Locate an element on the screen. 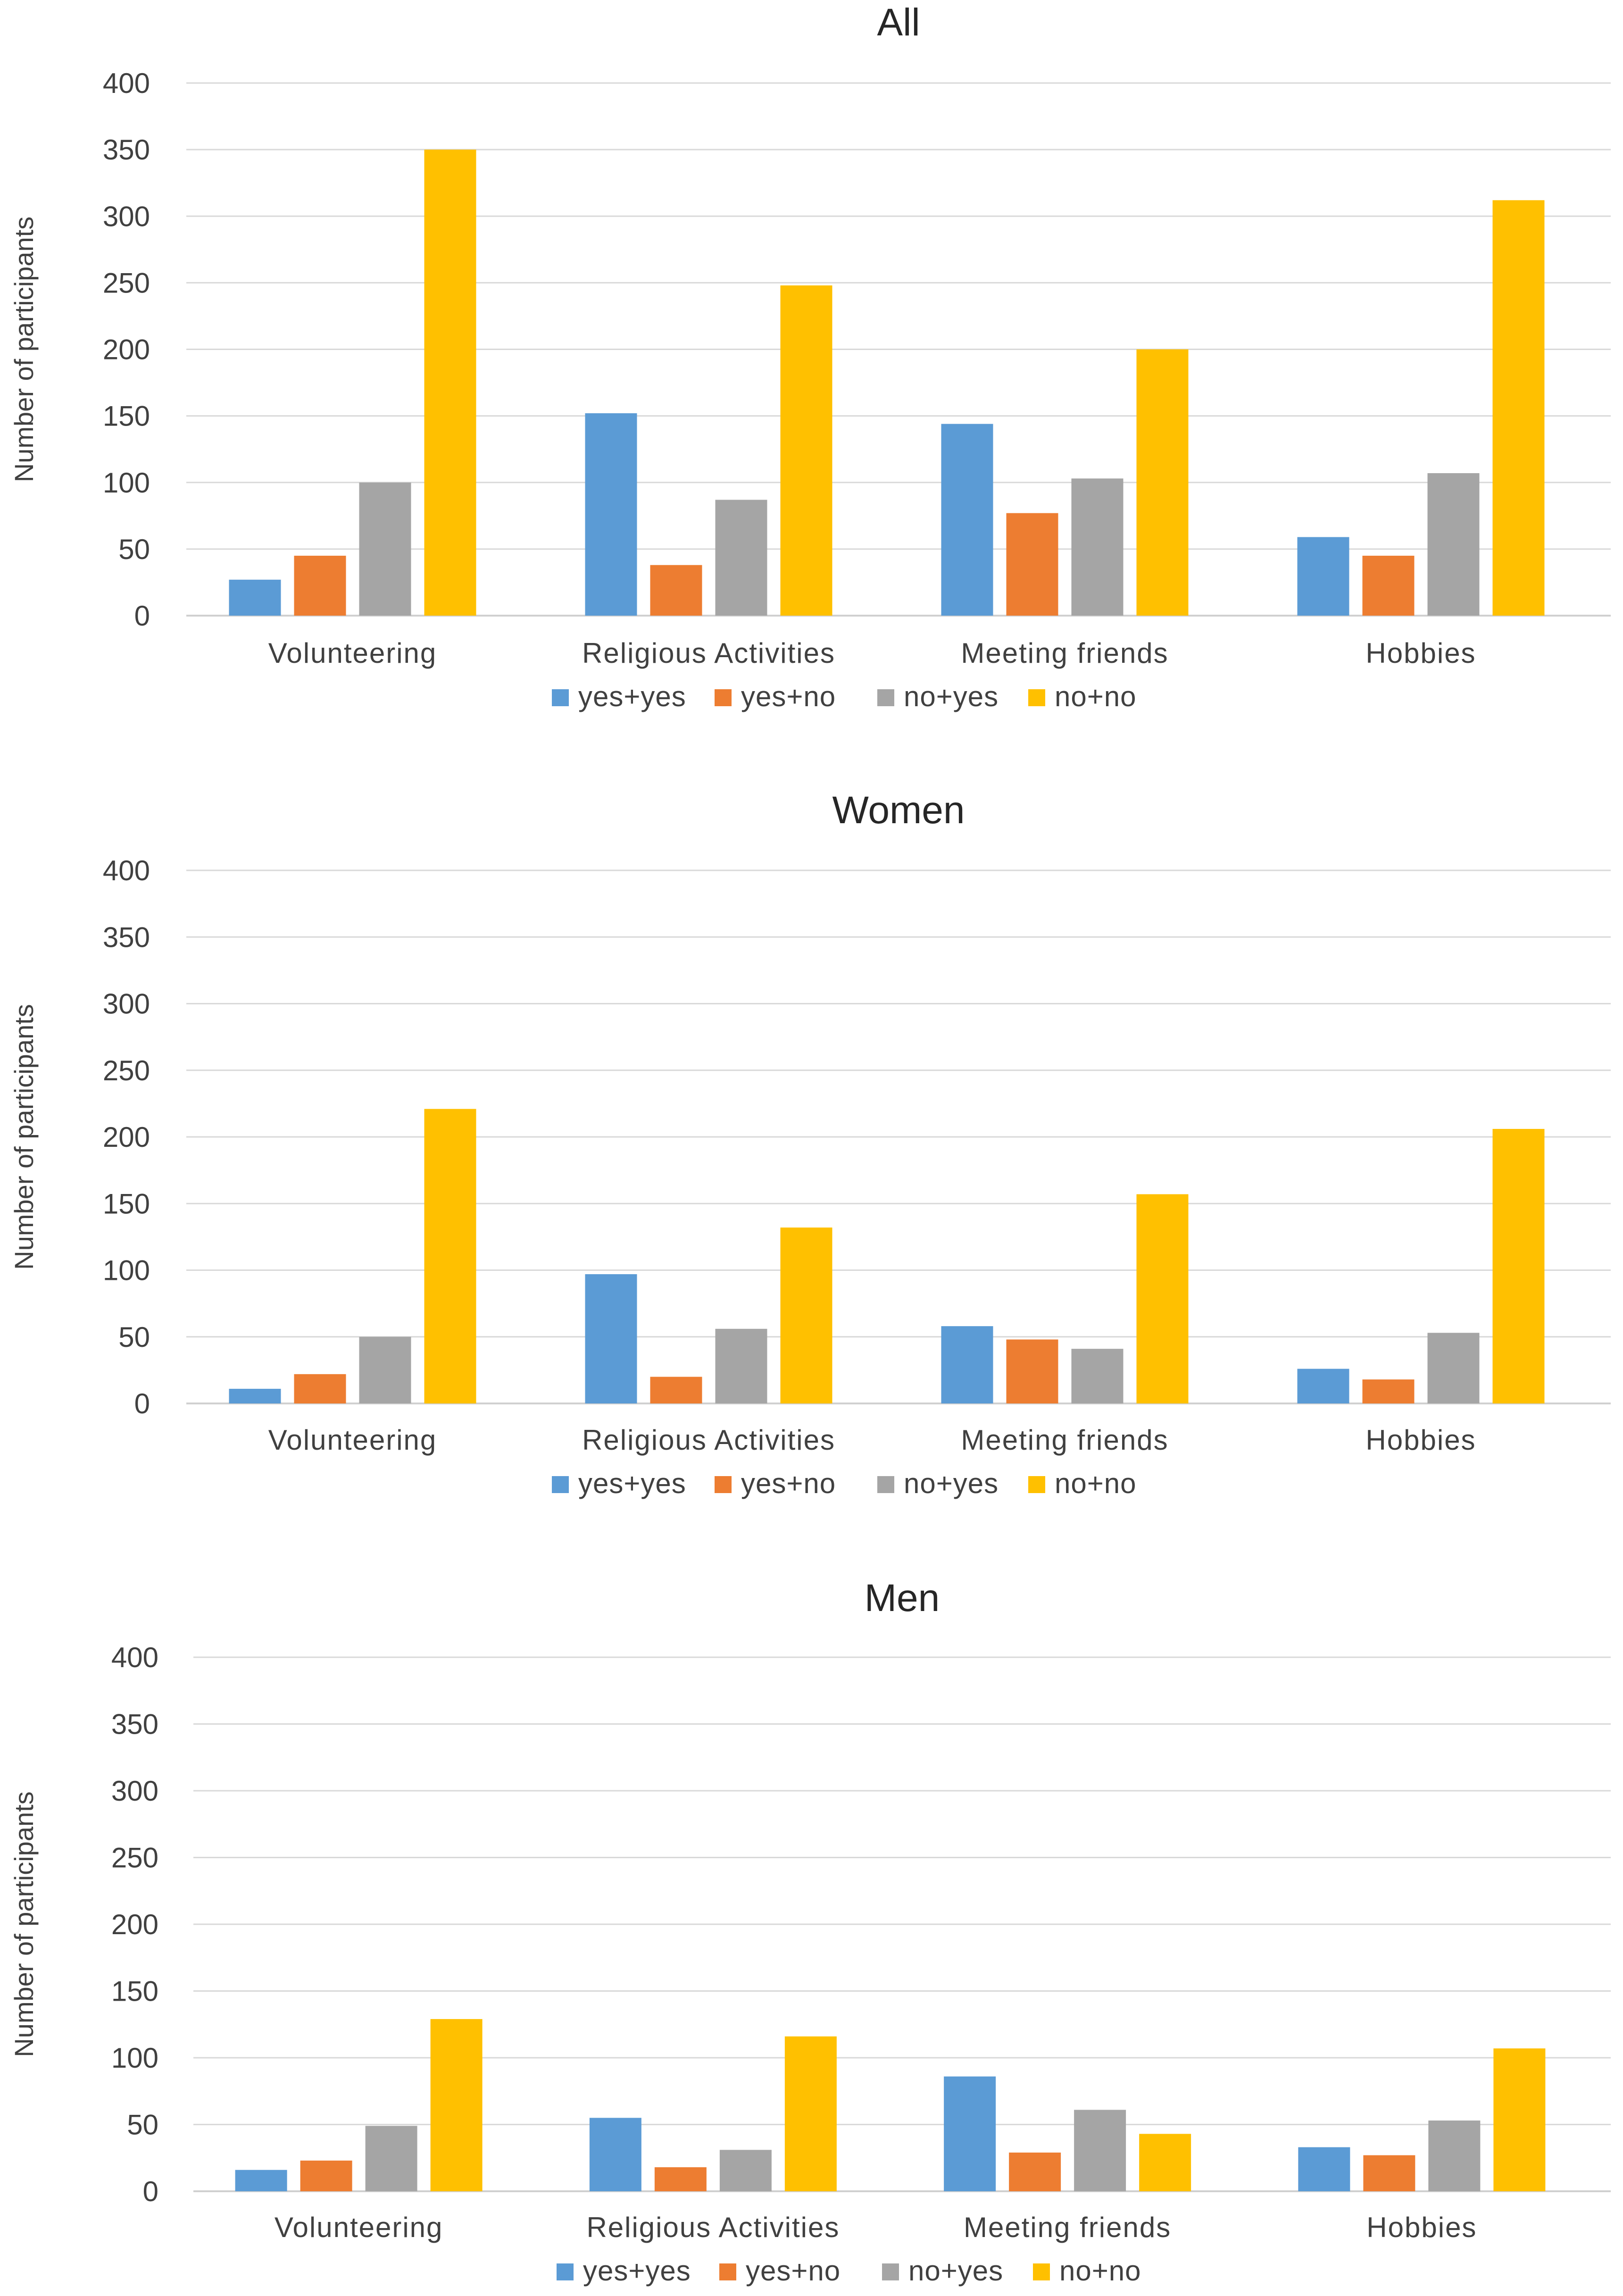 The height and width of the screenshot is (2296, 1623). legend-item-no-no: no+no is located at coordinates (1087, 2271).